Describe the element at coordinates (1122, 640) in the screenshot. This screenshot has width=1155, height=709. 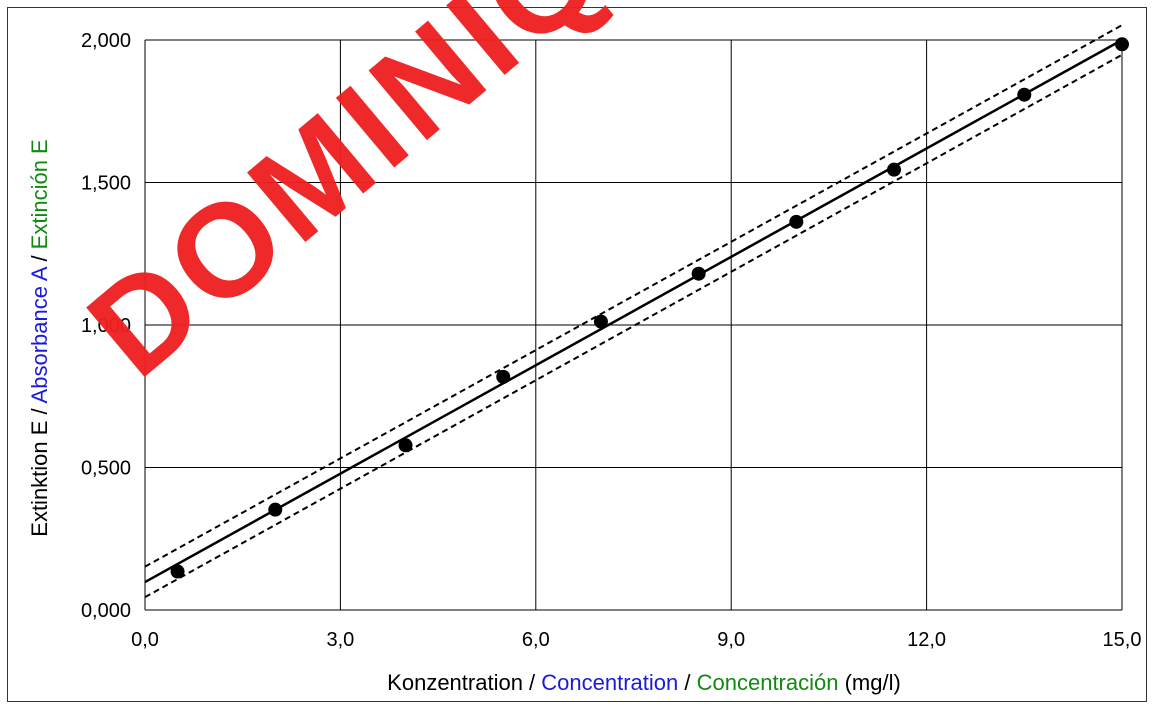
I see `x-tick-label-5: 15,0` at that location.